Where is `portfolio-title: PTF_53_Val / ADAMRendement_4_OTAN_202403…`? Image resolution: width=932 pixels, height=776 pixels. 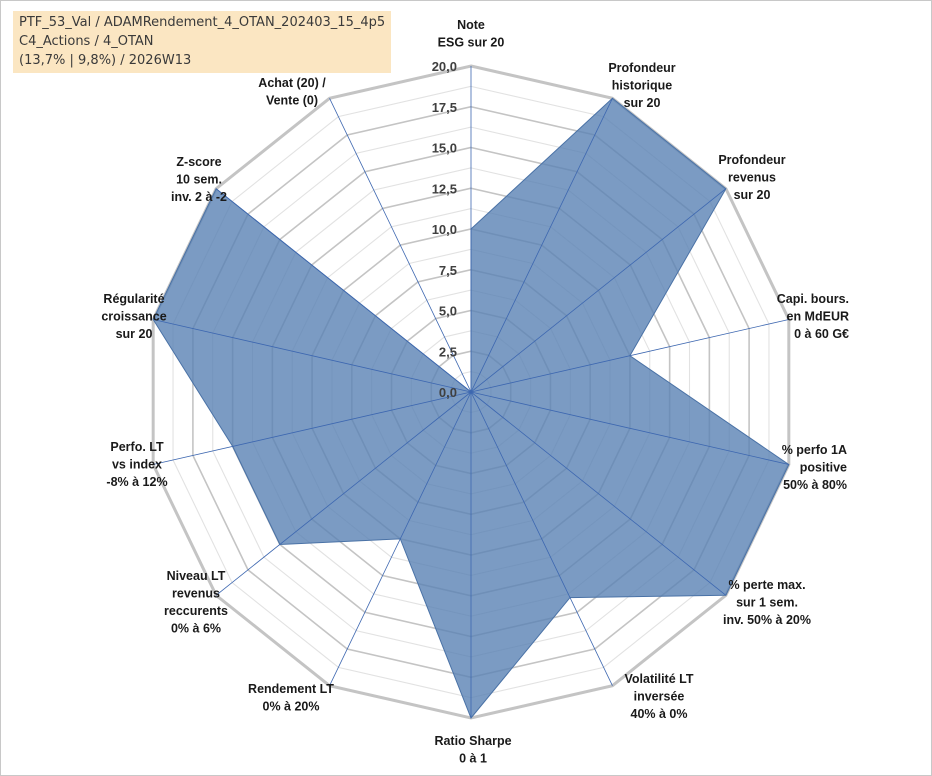 portfolio-title: PTF_53_Val / ADAMRendement_4_OTAN_202403… is located at coordinates (202, 22).